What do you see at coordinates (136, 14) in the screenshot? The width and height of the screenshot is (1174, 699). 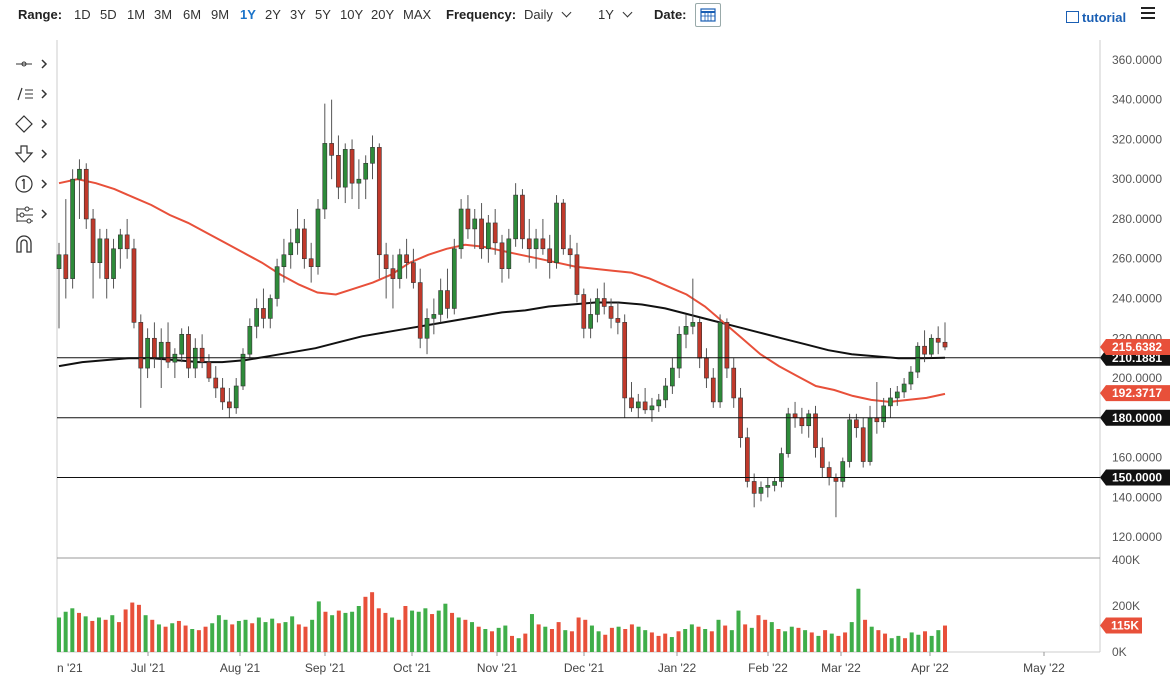 I see `range-1m: 1M` at bounding box center [136, 14].